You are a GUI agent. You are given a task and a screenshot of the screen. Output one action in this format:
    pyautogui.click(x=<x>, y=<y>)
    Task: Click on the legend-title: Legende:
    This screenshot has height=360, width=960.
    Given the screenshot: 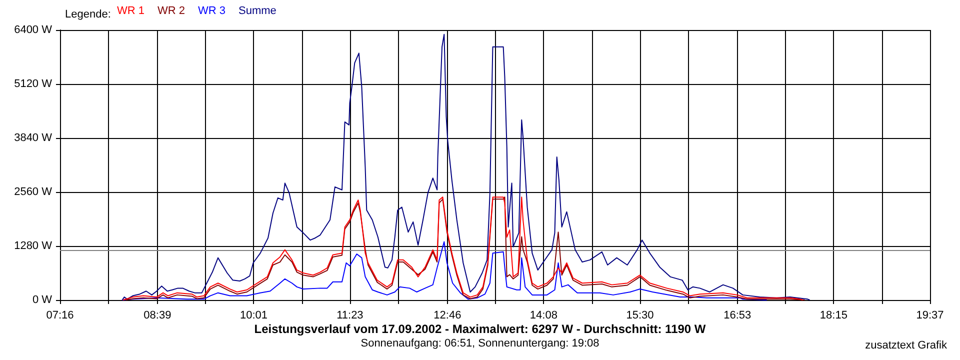 What is the action you would take?
    pyautogui.click(x=88, y=14)
    